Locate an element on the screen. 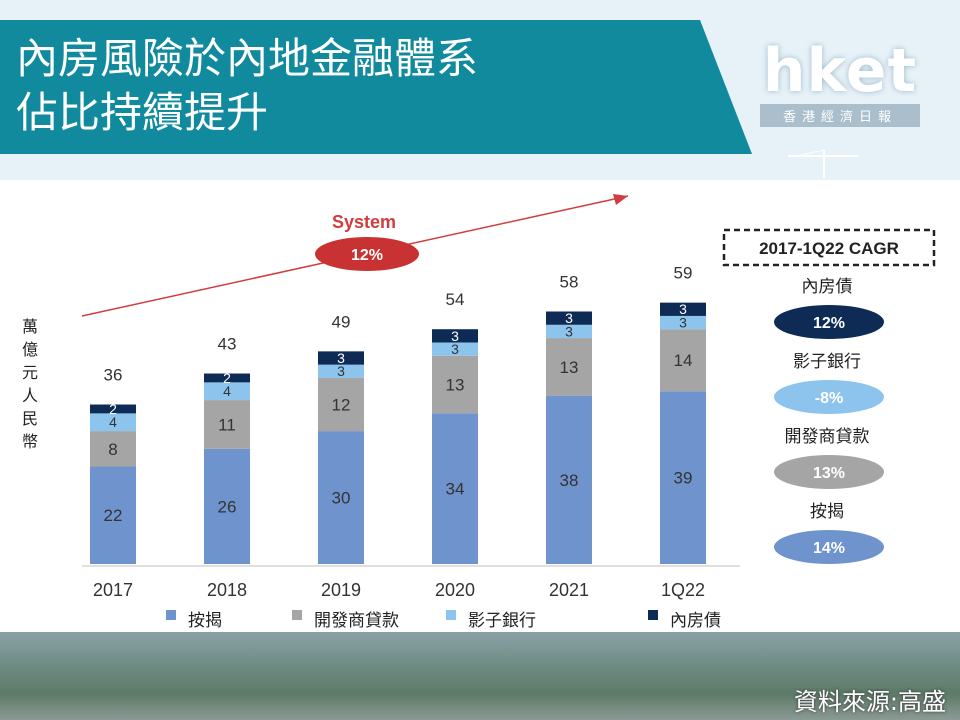  legend: 按揭 開發商貸款 影子銀行 內房債 is located at coordinates (487, 618).